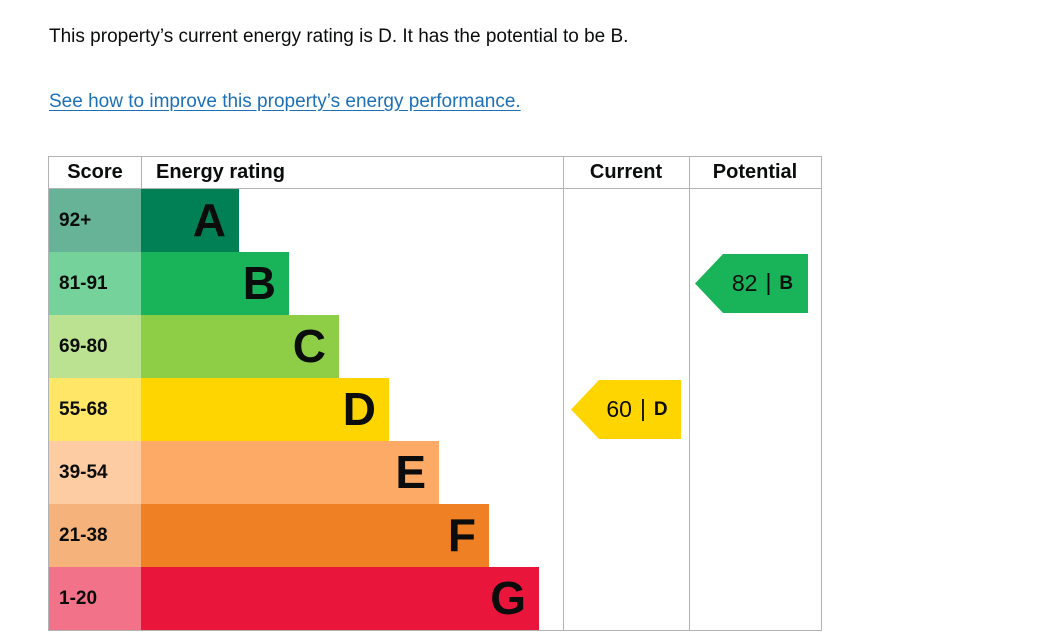  Describe the element at coordinates (95, 220) in the screenshot. I see `band-score-range: 92+` at that location.